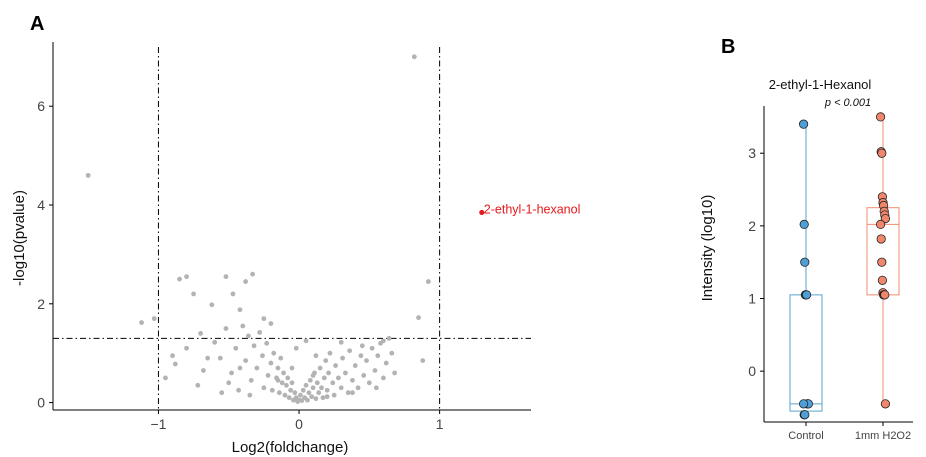 The width and height of the screenshot is (926, 457). Describe the element at coordinates (847, 103) in the screenshot. I see `p-value-annotation: p < 0.001` at that location.